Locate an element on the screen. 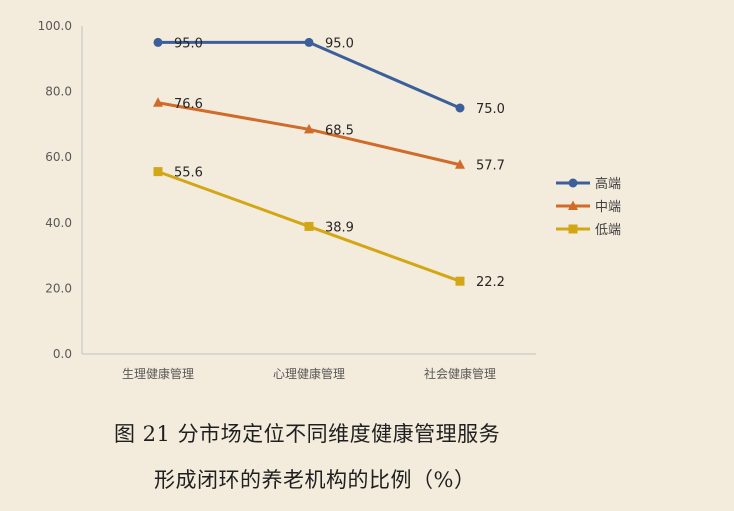  data-label: 75.0 is located at coordinates (490, 109).